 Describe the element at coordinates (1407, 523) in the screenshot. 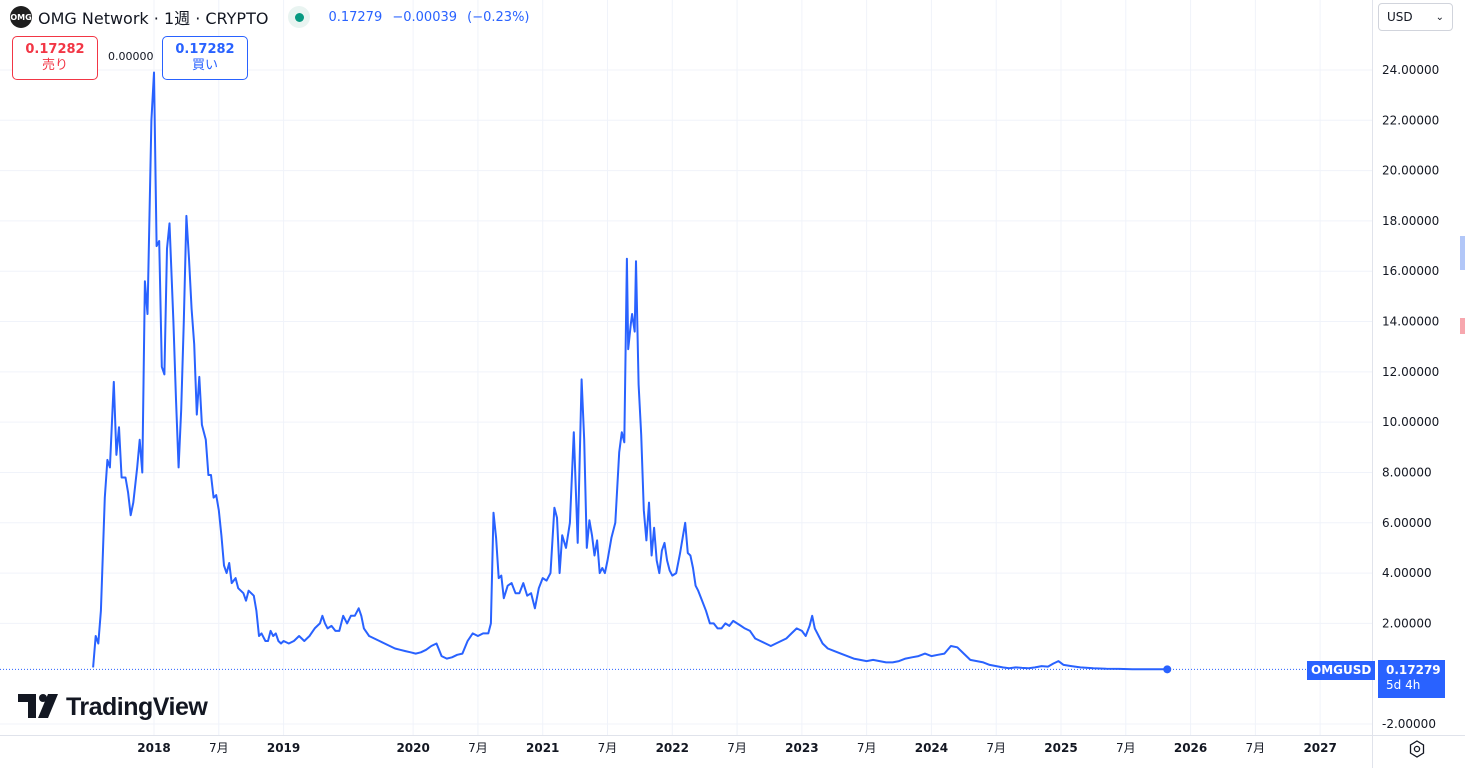

I see `y-tick-label: 6.00000` at that location.